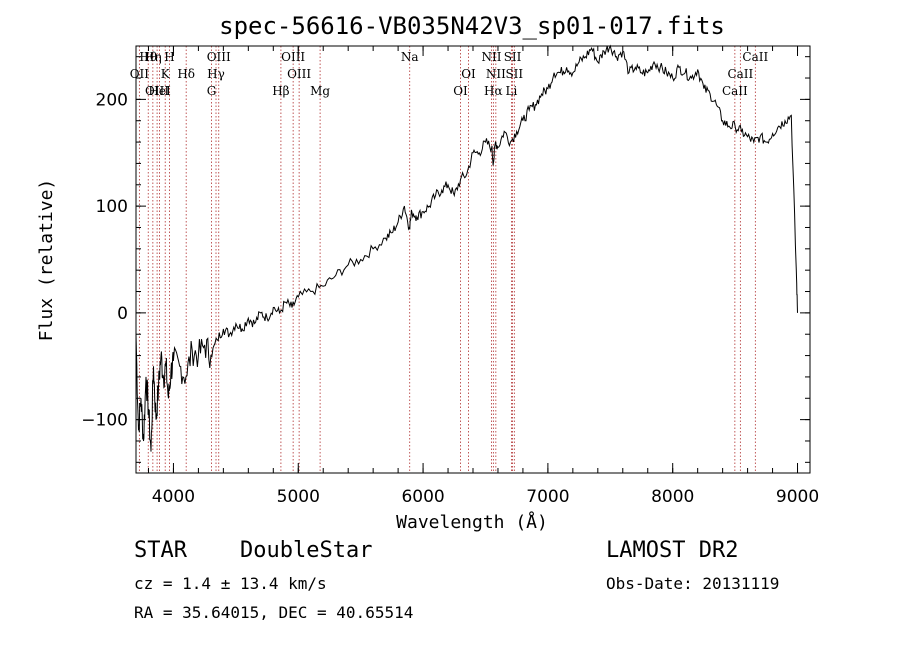 This screenshot has height=649, width=900. Describe the element at coordinates (104, 421) in the screenshot. I see `y-tick-label--100: −100` at that location.